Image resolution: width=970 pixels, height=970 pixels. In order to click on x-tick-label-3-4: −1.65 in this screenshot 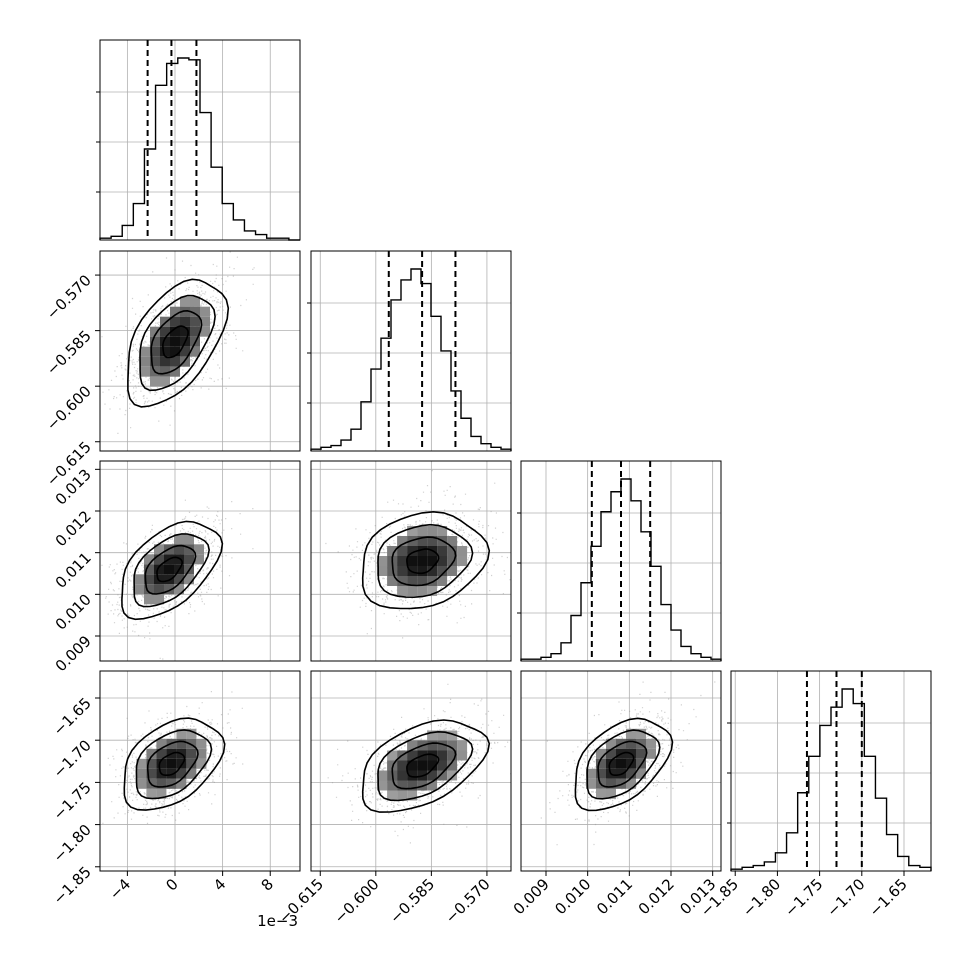, I will do `click(888, 897)`.